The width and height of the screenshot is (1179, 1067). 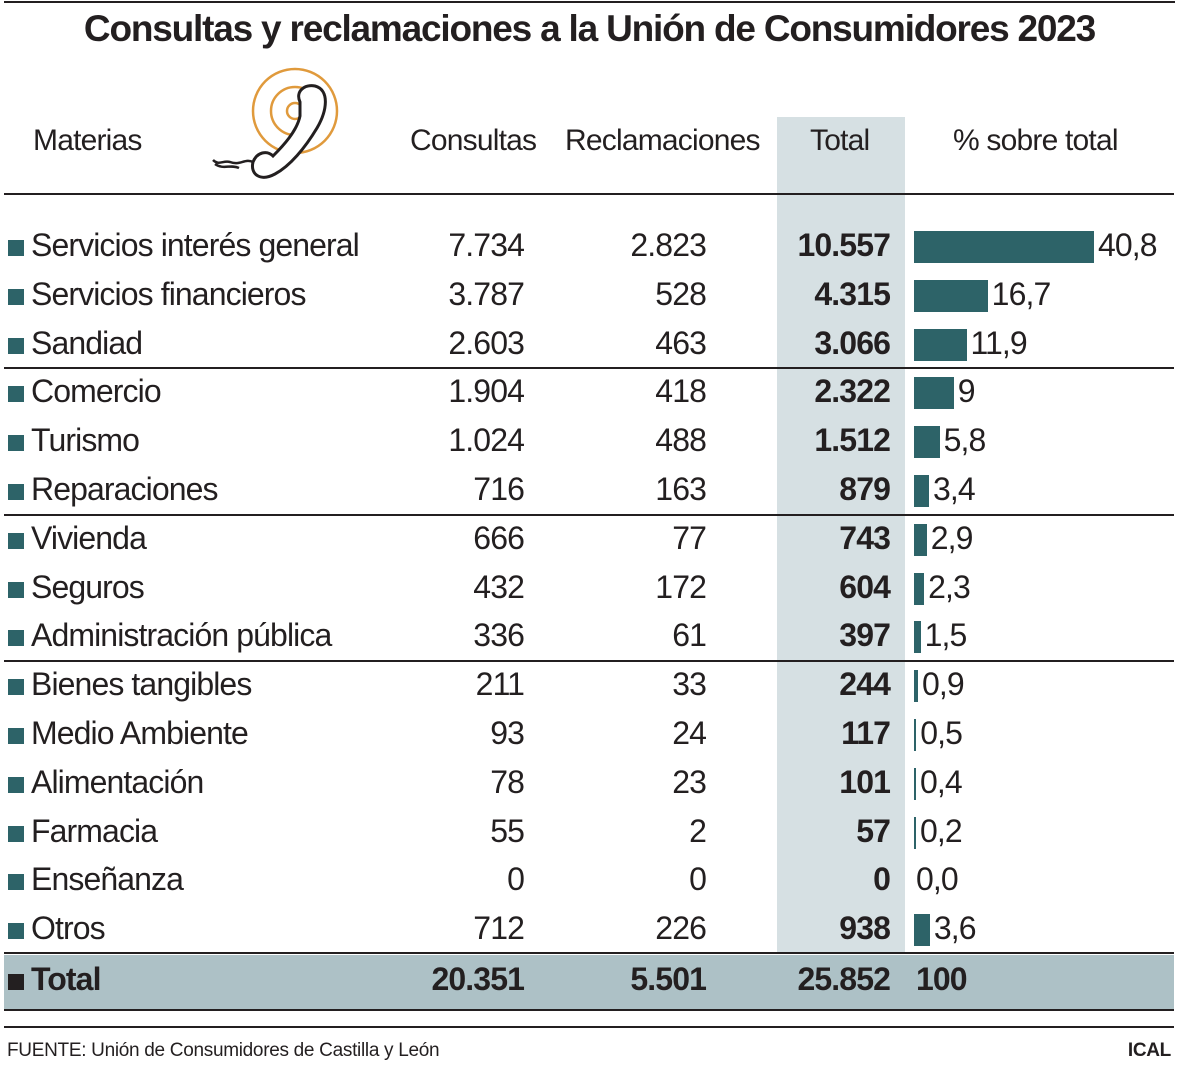 What do you see at coordinates (516, 879) in the screenshot?
I see `consultas-value: 0` at bounding box center [516, 879].